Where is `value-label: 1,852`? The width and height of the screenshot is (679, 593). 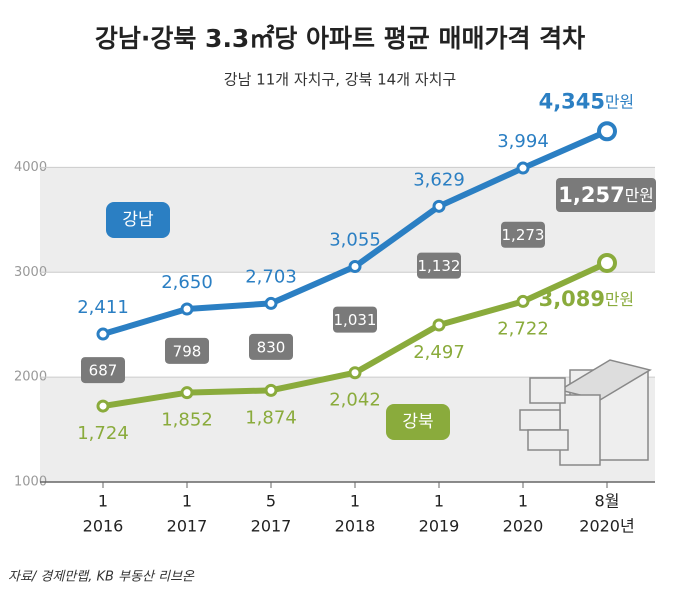 value-label: 1,852 is located at coordinates (187, 420).